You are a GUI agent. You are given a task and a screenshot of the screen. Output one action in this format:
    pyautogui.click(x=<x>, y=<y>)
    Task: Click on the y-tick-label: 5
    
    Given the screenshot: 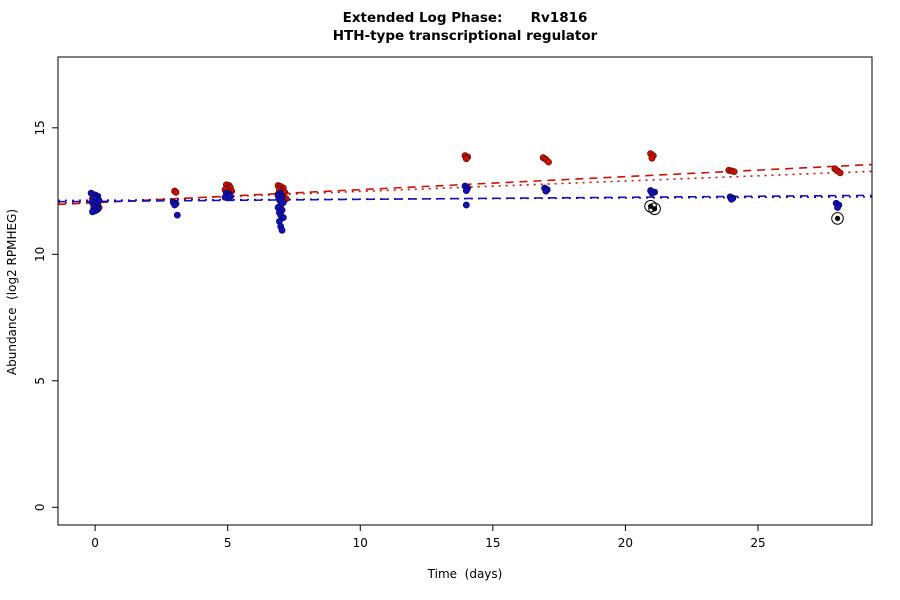 What is the action you would take?
    pyautogui.click(x=40, y=381)
    